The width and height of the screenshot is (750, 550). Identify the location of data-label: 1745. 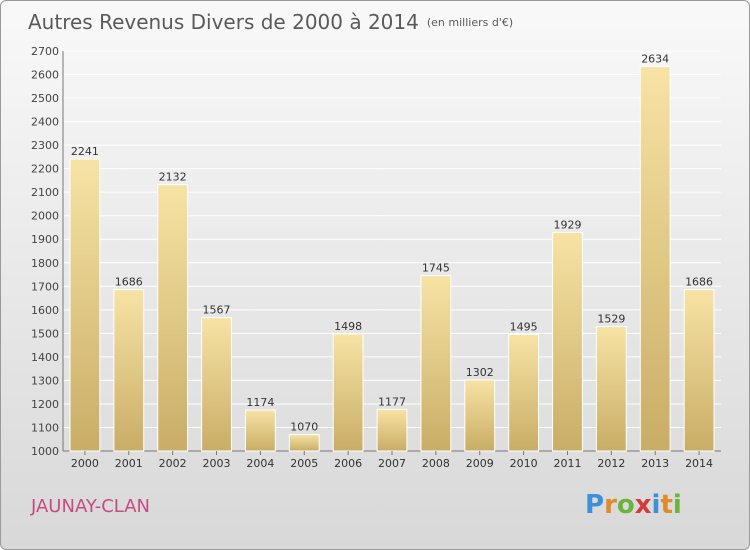
(436, 268).